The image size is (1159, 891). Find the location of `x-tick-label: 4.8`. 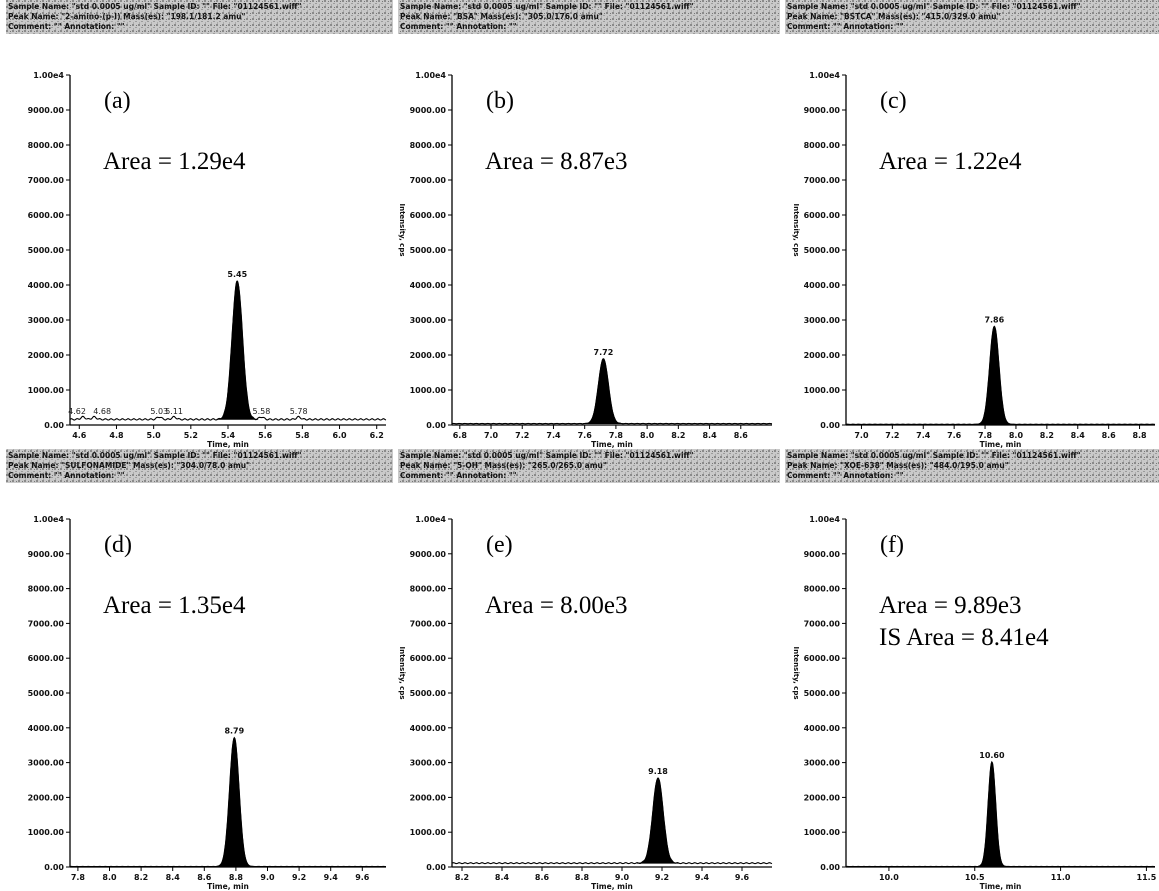

x-tick-label: 4.8 is located at coordinates (116, 435).